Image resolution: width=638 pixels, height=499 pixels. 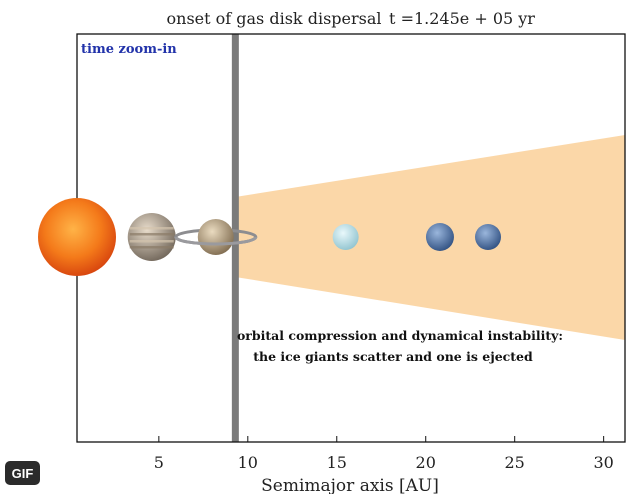 I want to click on x-tick-label: 20, so click(x=426, y=462).